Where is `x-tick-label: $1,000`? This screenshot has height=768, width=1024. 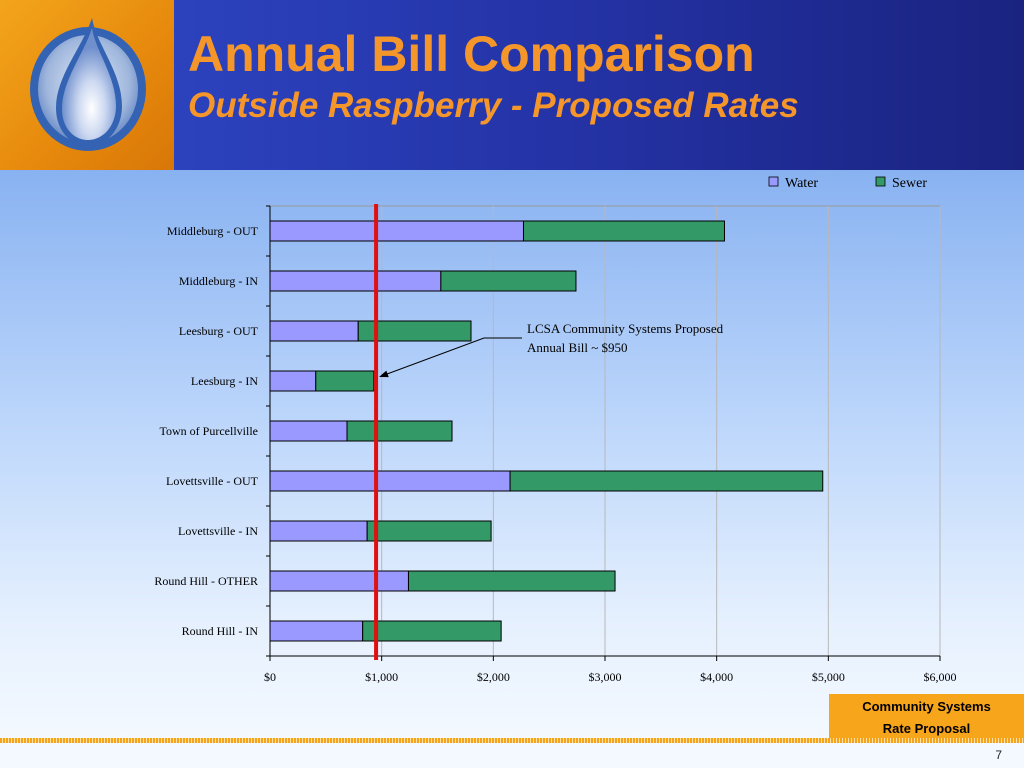 x-tick-label: $1,000 is located at coordinates (381, 677).